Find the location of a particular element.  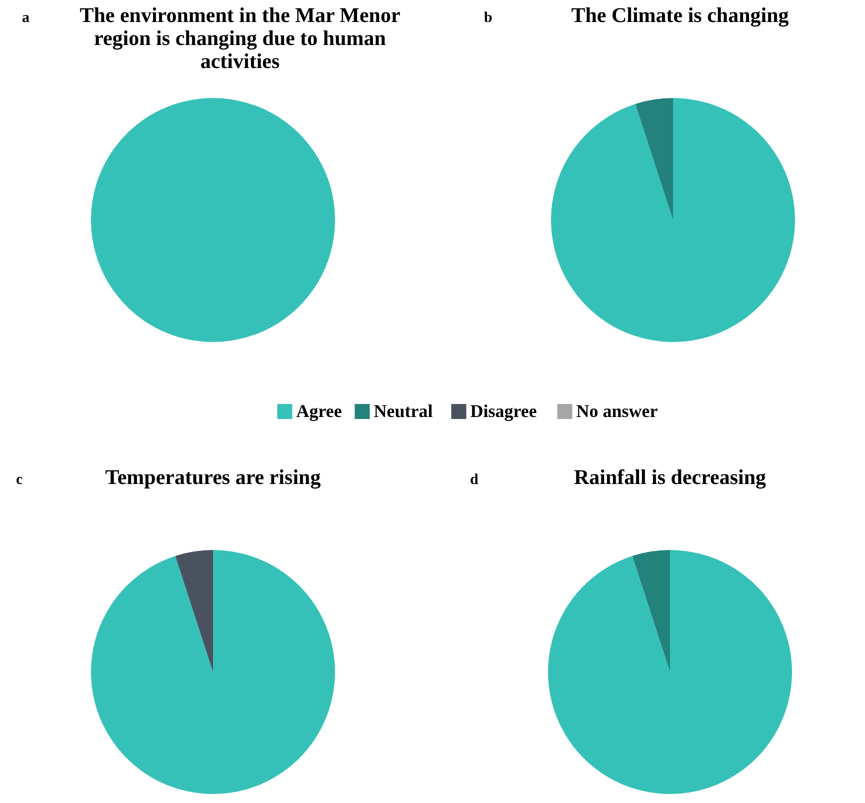

text: b is located at coordinates (488, 18).